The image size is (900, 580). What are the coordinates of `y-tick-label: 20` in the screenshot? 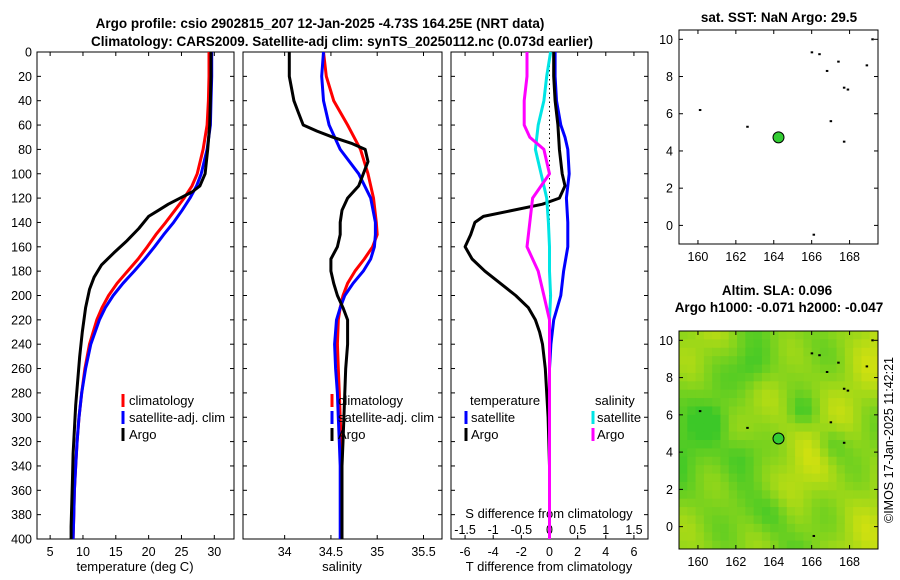 It's located at (25, 77).